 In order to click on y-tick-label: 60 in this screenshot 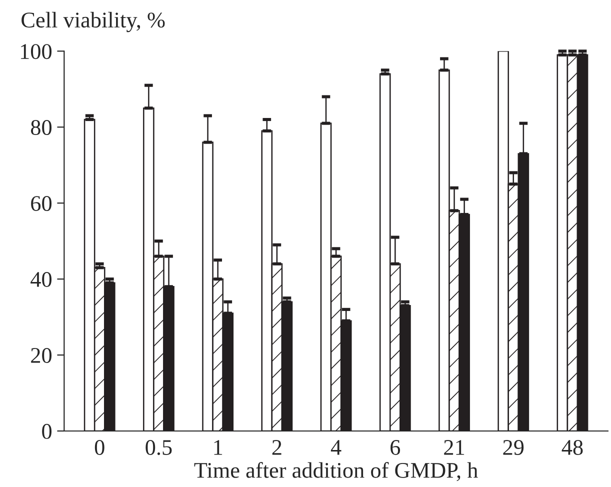, I will do `click(41, 204)`.